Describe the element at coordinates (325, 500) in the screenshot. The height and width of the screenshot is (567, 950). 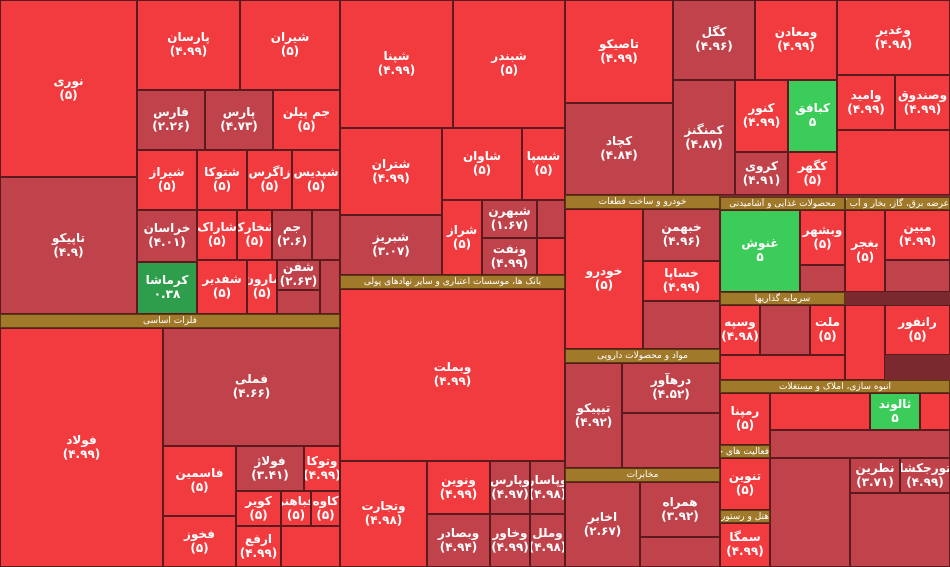
I see `tile-name: کاوه` at that location.